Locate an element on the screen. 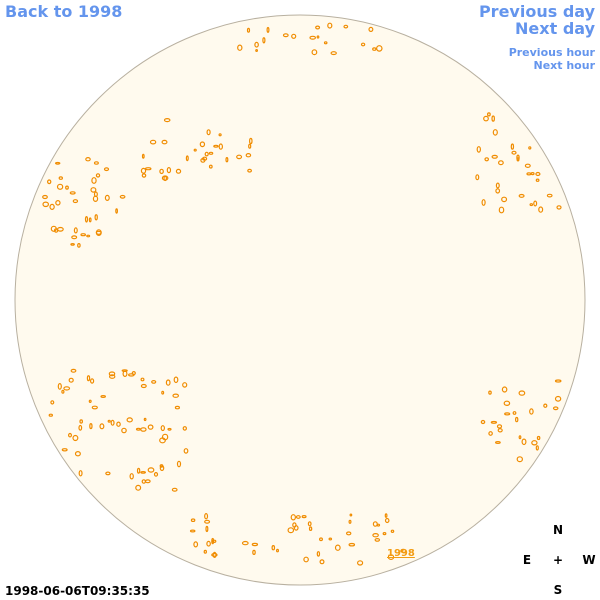  next-hour-link: Next hour is located at coordinates (565, 65).